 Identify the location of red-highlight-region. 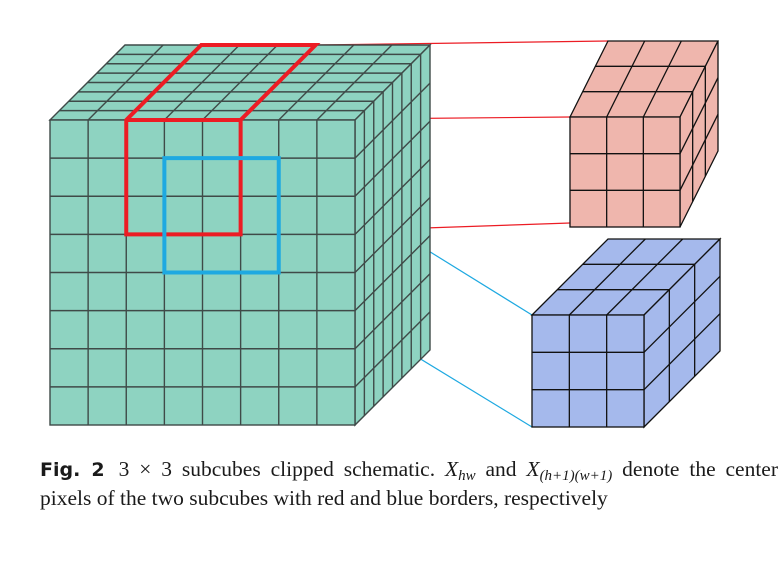
(222, 140).